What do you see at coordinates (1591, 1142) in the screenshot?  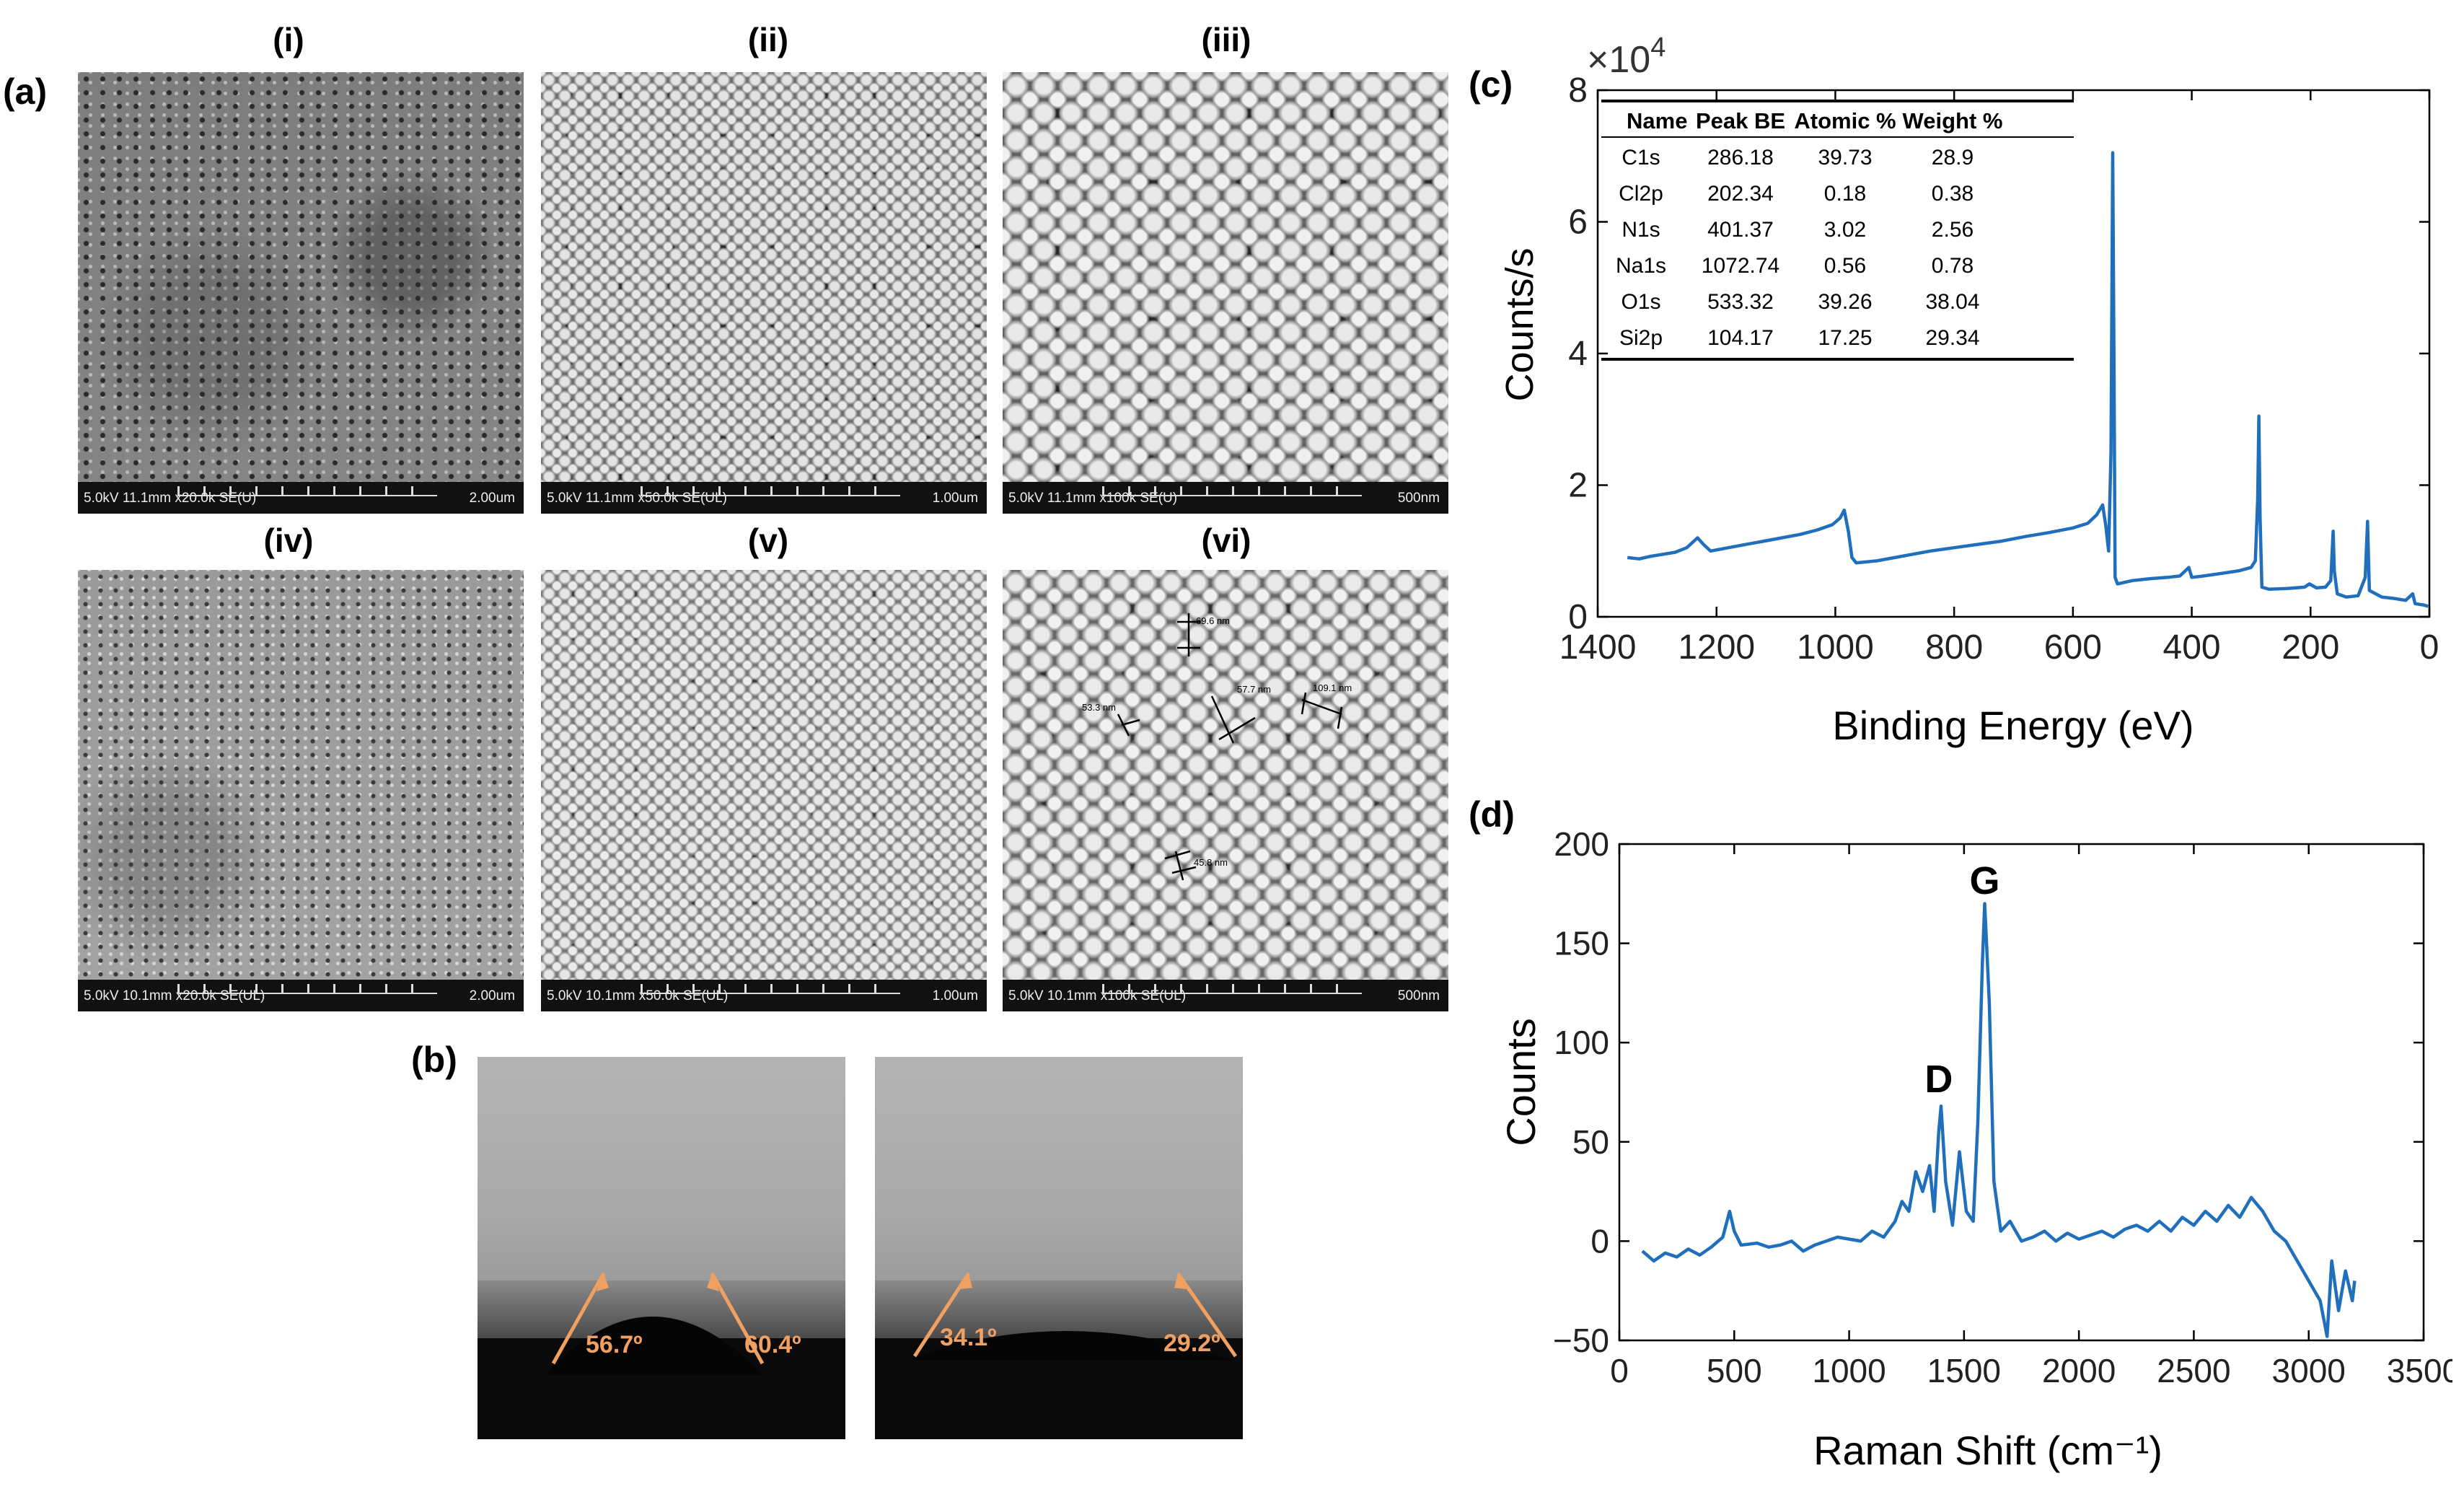 I see `y-tick-label: 50` at bounding box center [1591, 1142].